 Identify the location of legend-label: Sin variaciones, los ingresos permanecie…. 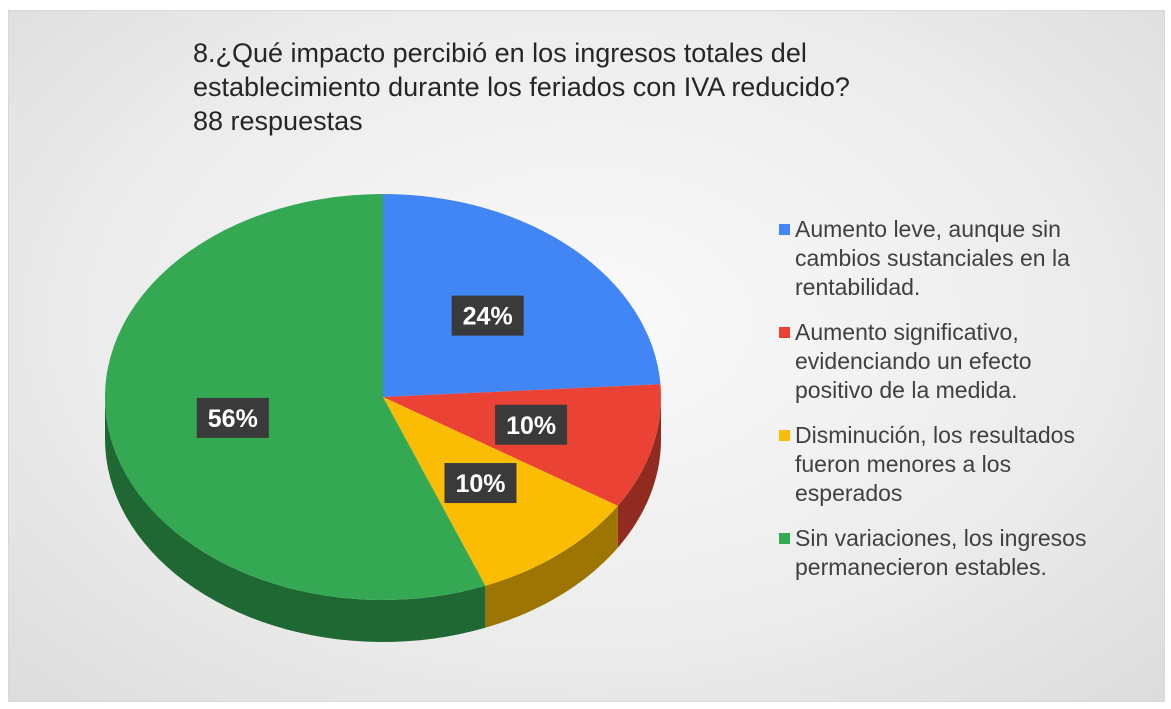
(941, 552).